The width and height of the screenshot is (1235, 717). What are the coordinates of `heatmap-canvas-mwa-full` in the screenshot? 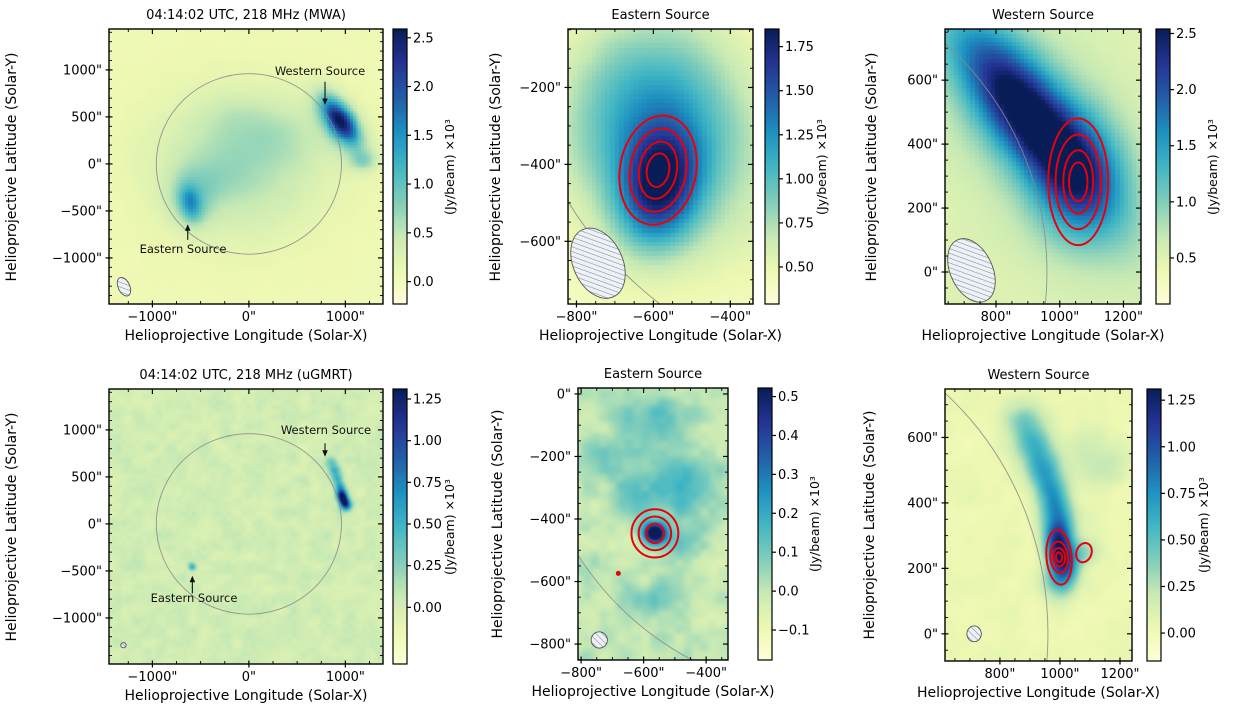 It's located at (246, 166).